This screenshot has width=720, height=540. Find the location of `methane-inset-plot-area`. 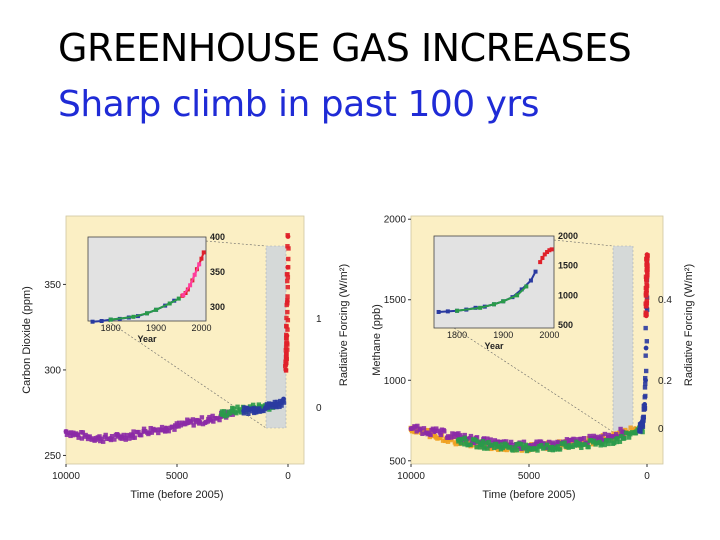

methane-inset-plot-area is located at coordinates (494, 282).